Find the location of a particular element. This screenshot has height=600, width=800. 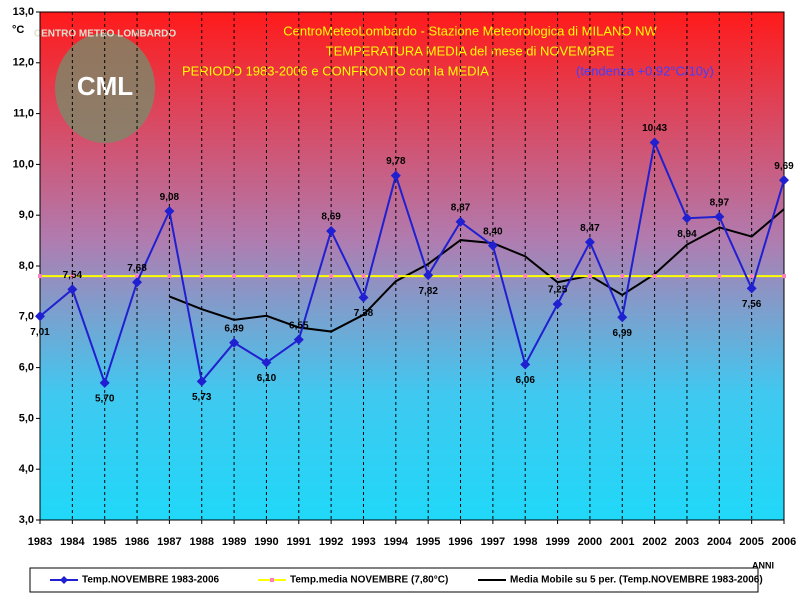

x-tick-label: 1990 is located at coordinates (266, 542).